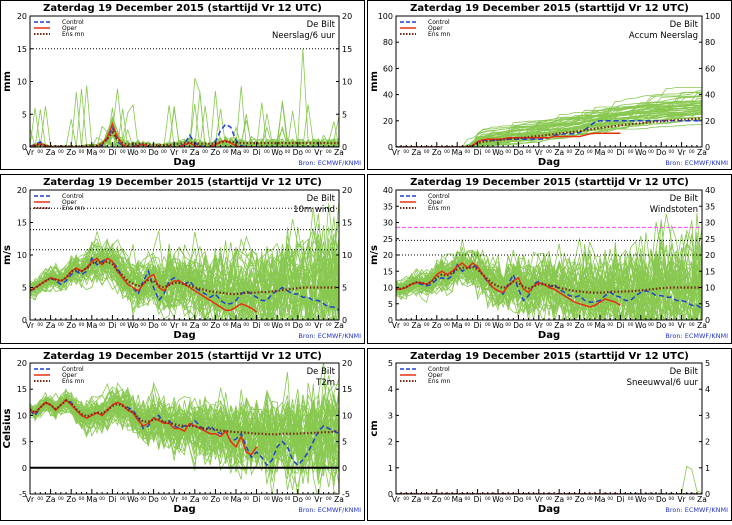  Describe the element at coordinates (710, 206) in the screenshot. I see `y-tick-label: 35` at that location.